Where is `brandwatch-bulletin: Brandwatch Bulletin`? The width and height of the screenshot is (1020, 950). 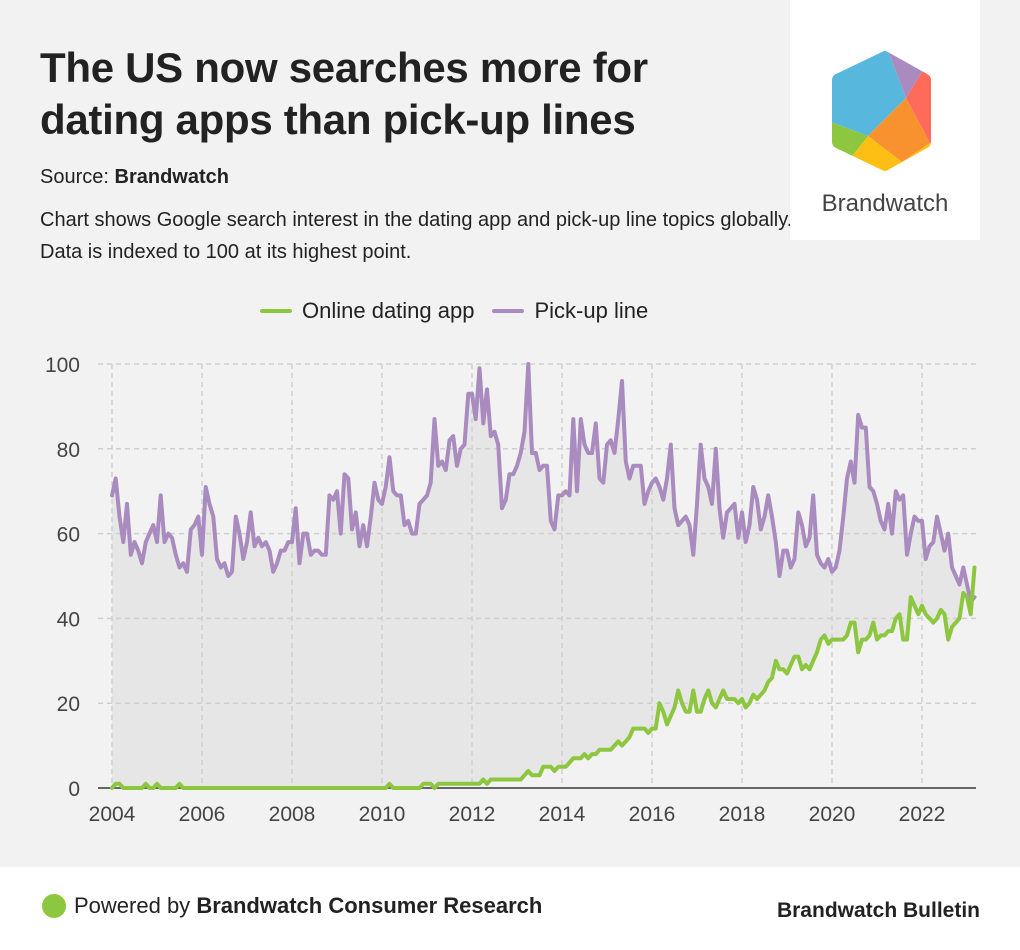 brandwatch-bulletin: Brandwatch Bulletin is located at coordinates (878, 910).